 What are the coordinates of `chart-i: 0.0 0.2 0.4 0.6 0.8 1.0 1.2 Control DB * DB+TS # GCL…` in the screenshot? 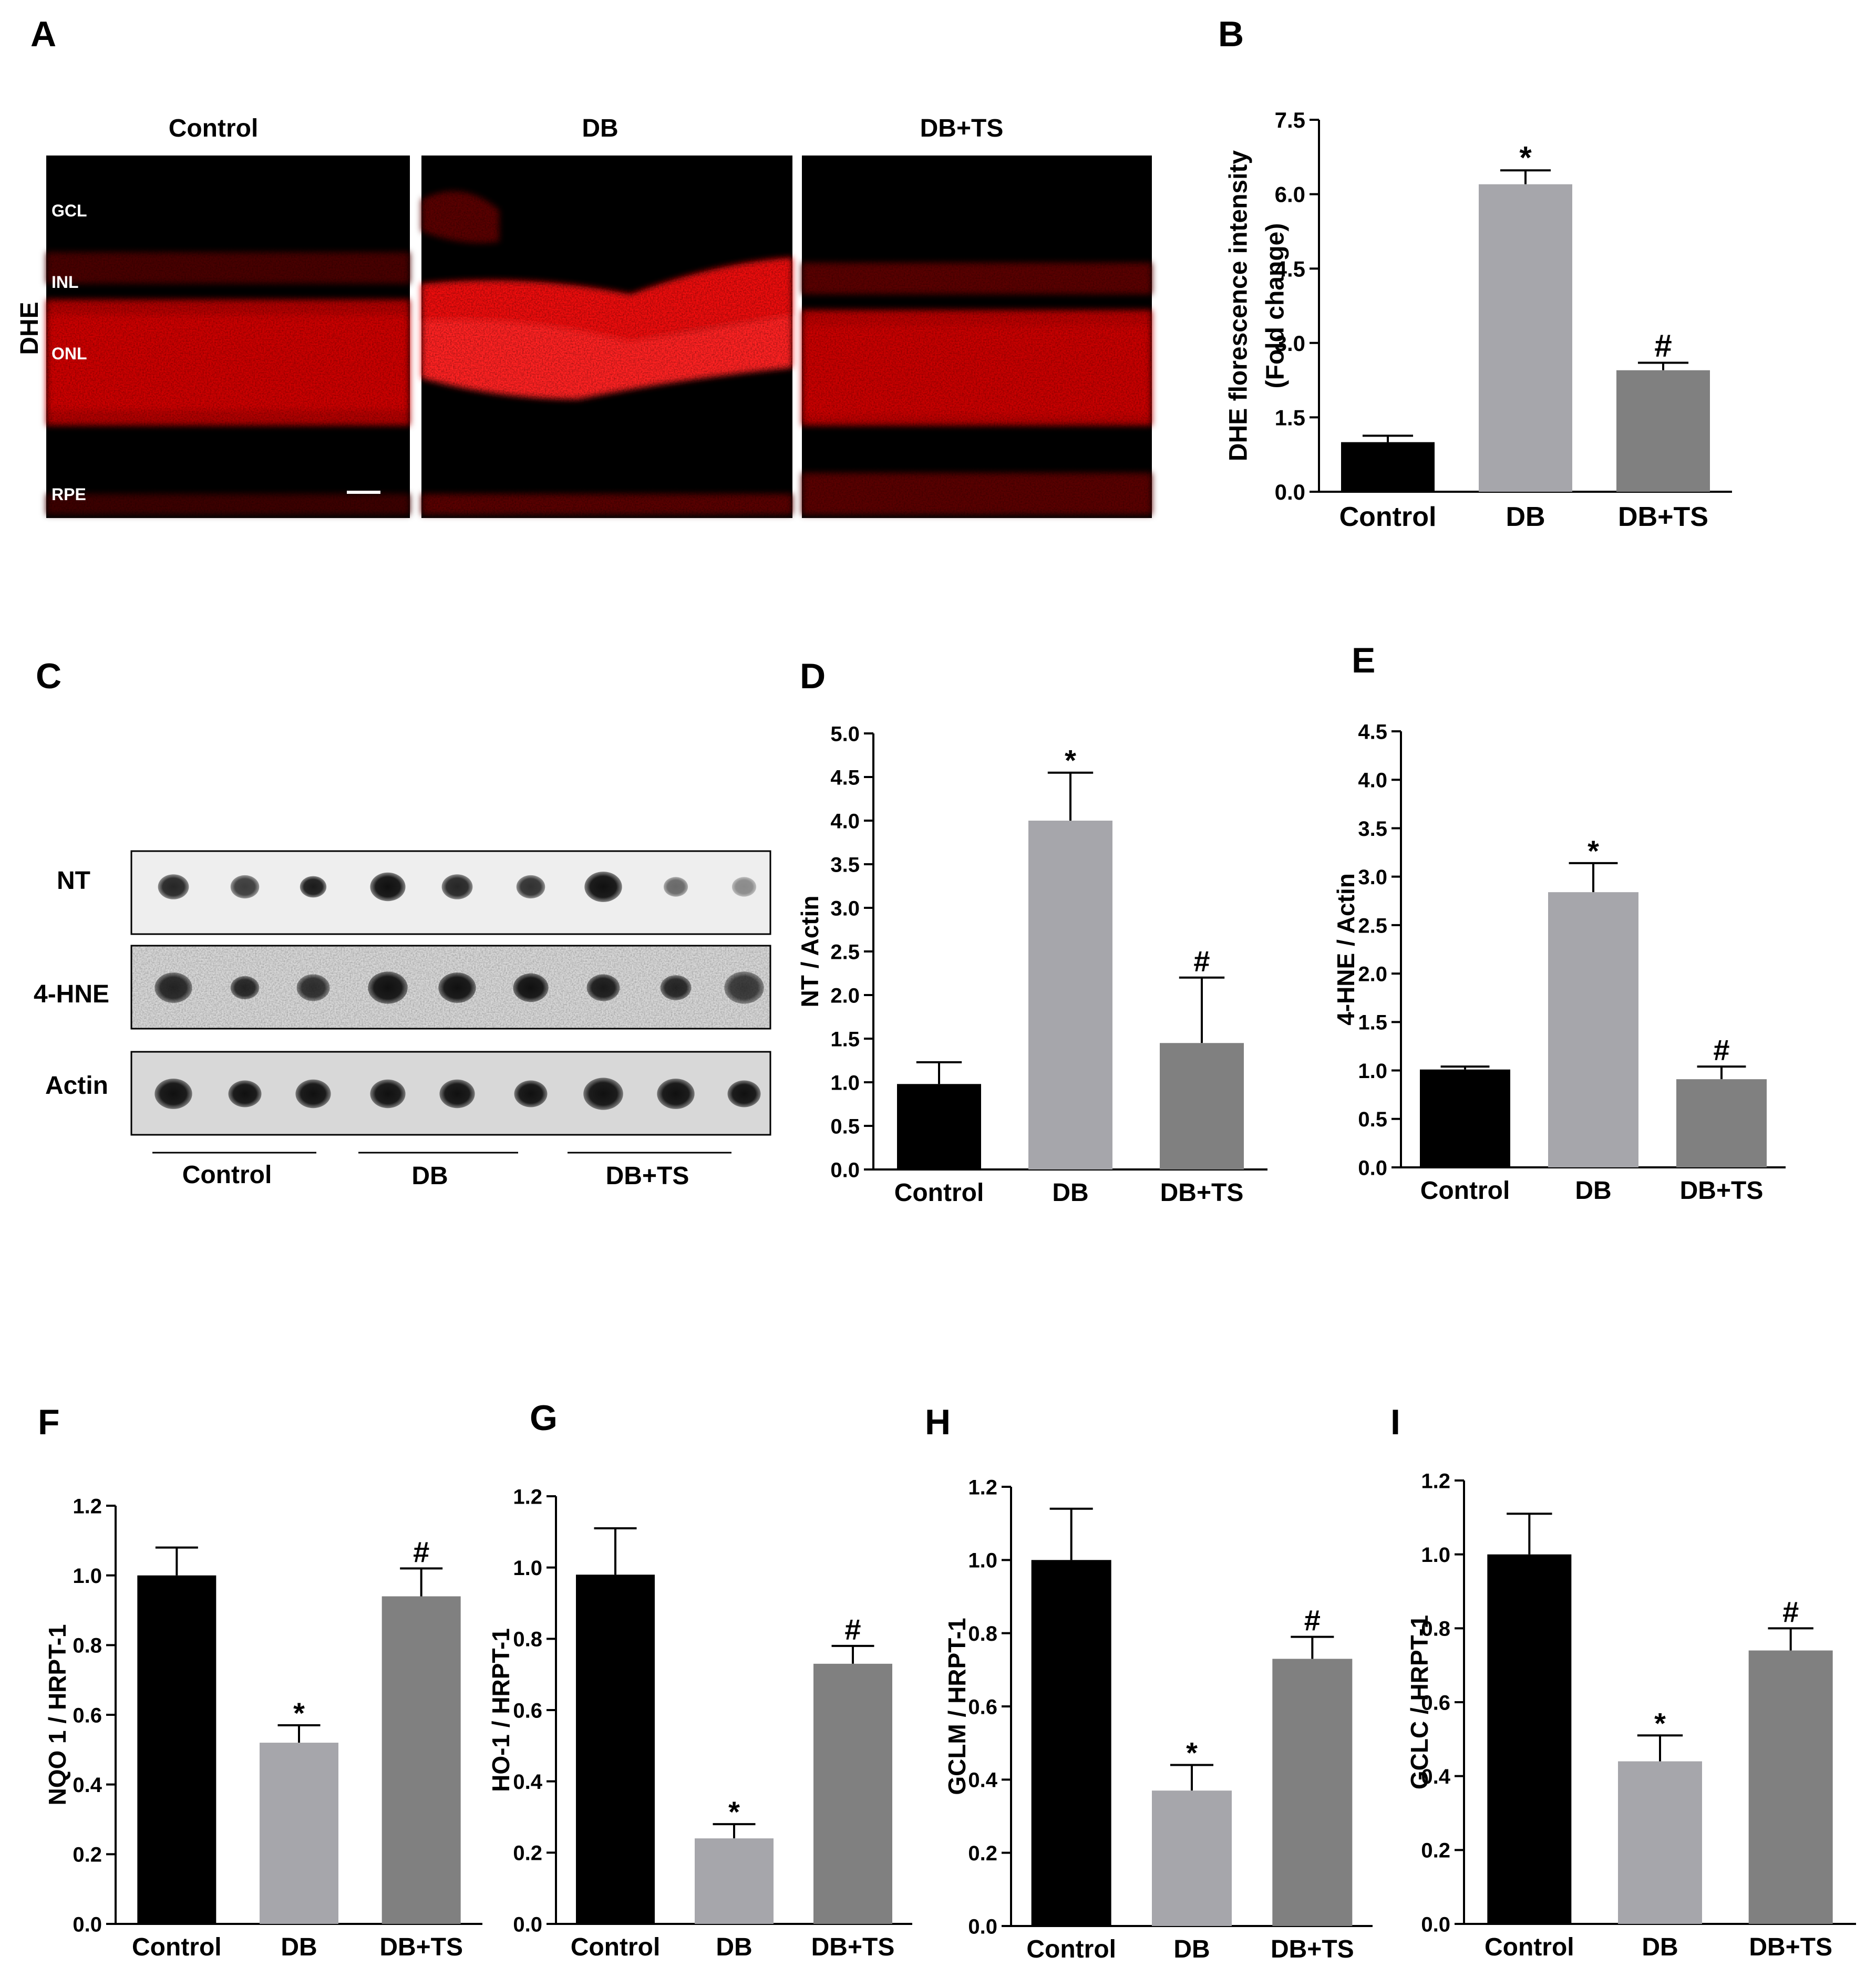 It's located at (1631, 1715).